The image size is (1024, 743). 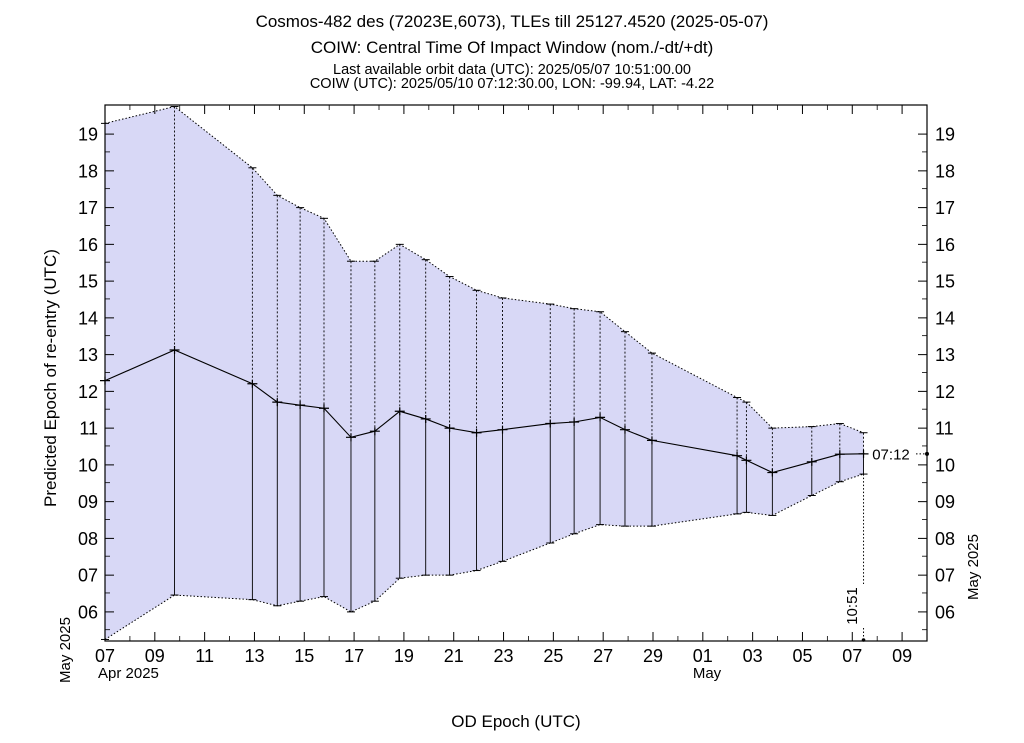 I want to click on x-tick-label: 27, so click(x=603, y=656).